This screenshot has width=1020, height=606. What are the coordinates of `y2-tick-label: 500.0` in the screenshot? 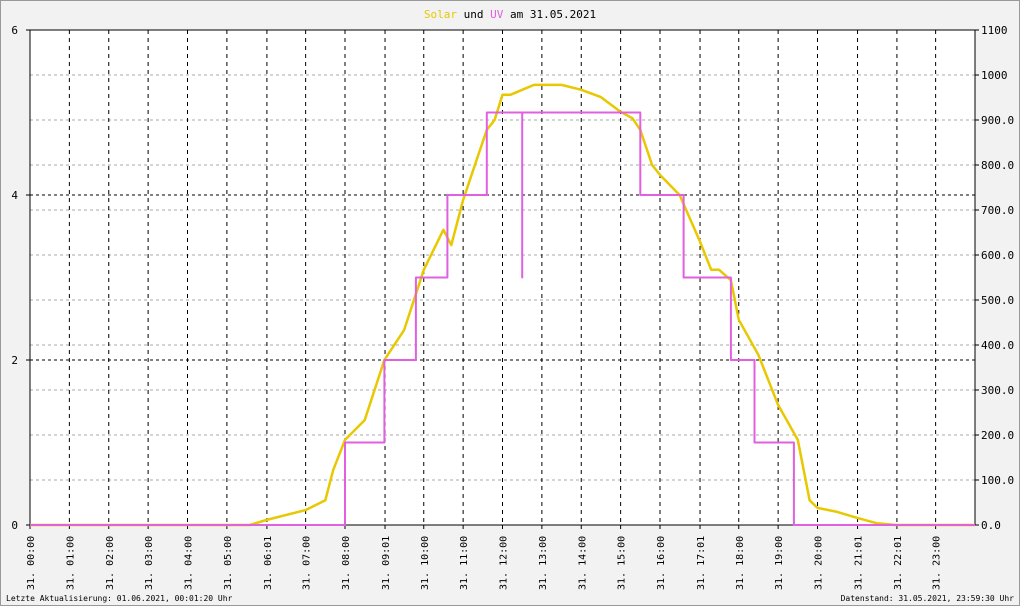 It's located at (997, 300).